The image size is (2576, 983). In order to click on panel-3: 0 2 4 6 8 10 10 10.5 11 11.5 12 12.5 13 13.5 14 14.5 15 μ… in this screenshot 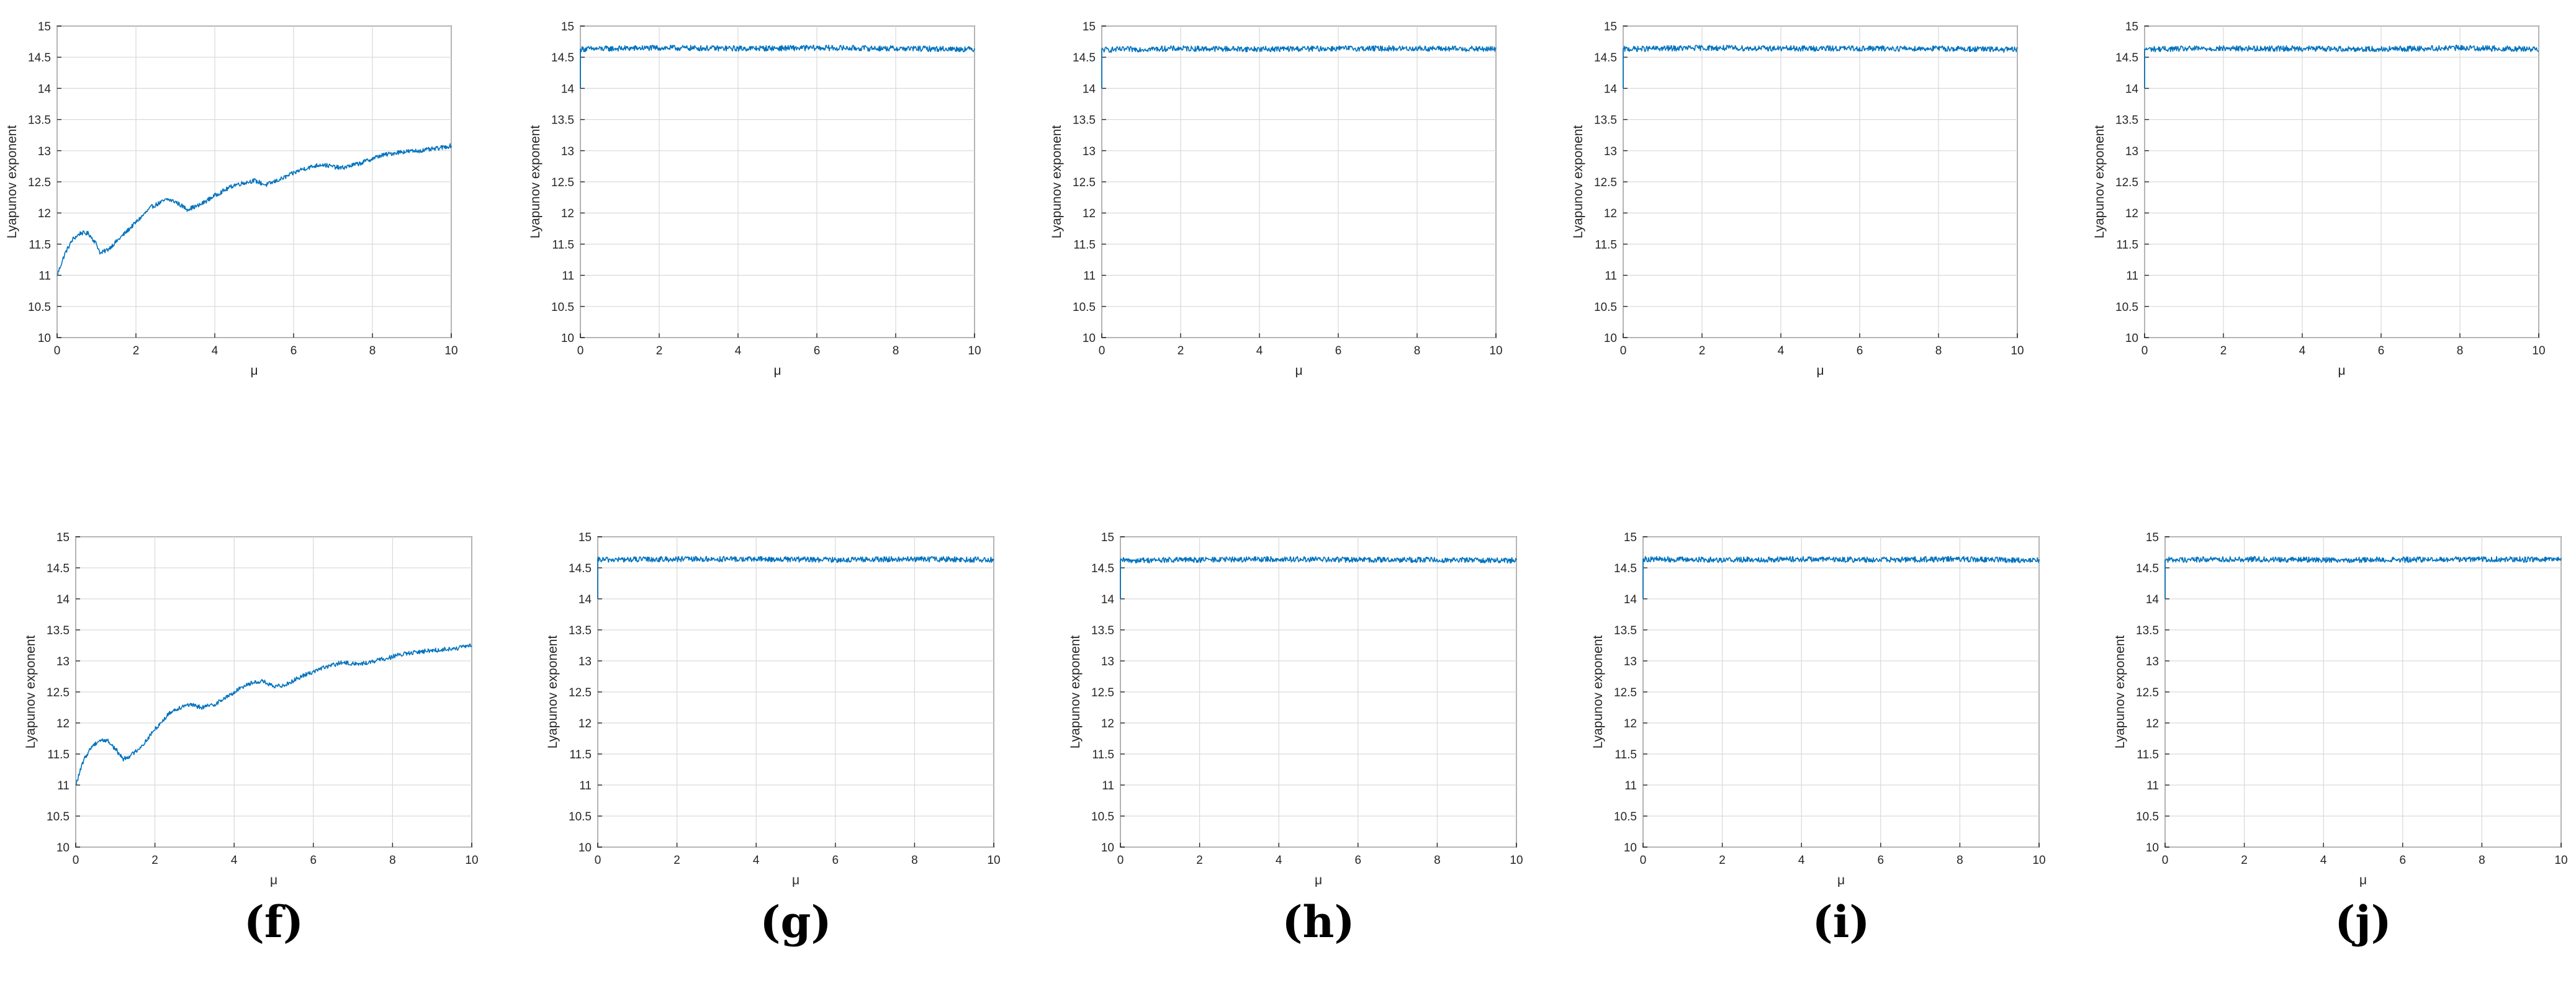, I will do `click(1797, 327)`.